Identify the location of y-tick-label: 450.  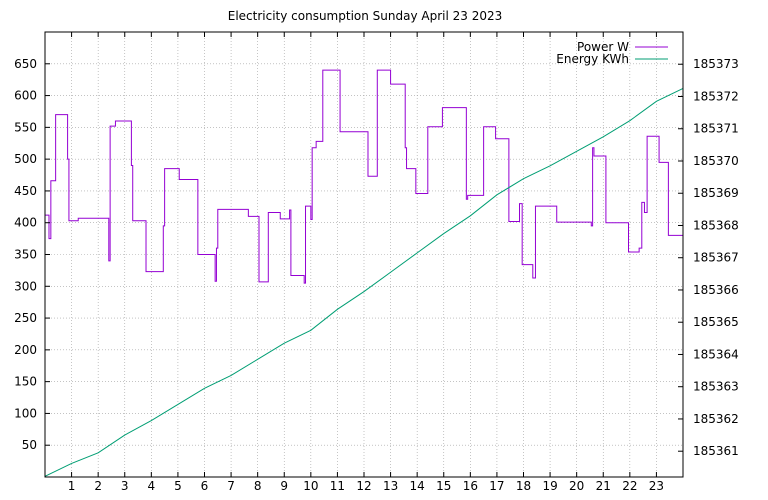
(25, 191).